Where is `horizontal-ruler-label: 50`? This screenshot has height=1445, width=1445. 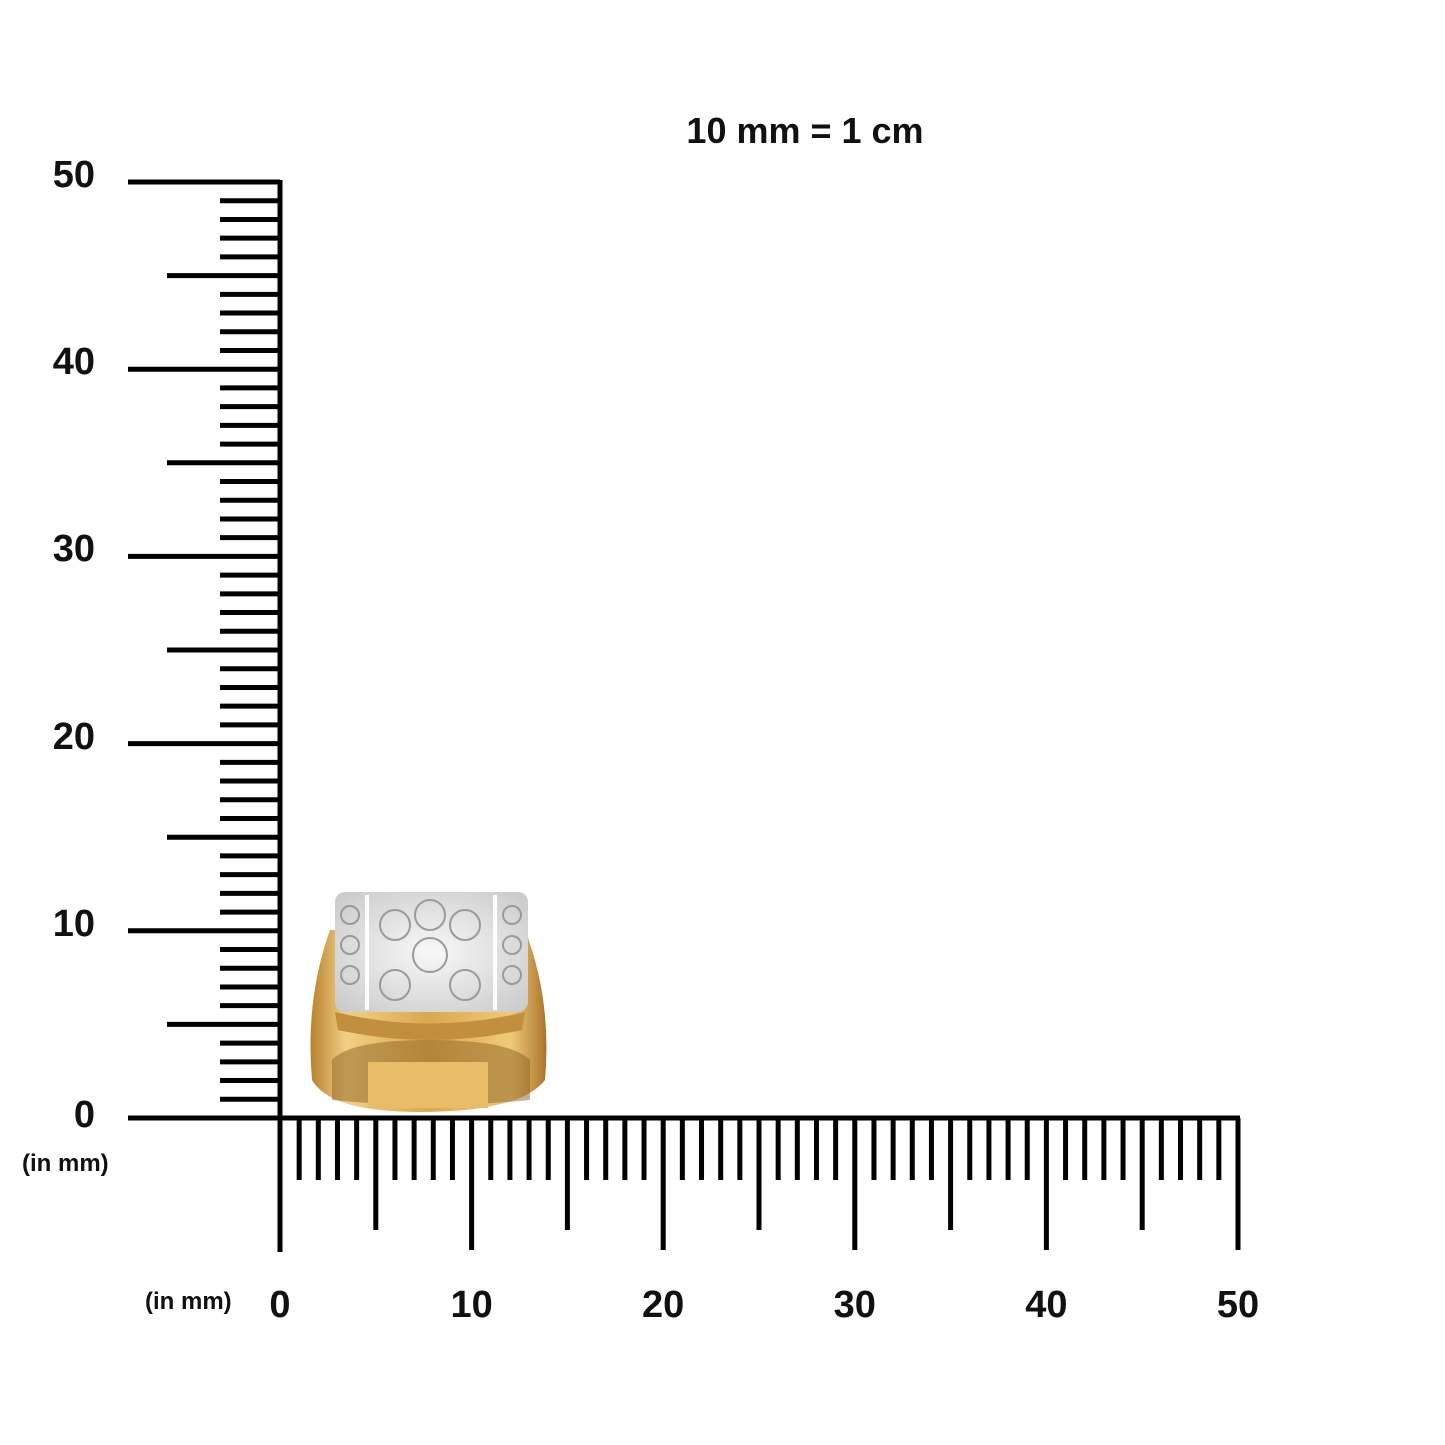 horizontal-ruler-label: 50 is located at coordinates (1238, 1305).